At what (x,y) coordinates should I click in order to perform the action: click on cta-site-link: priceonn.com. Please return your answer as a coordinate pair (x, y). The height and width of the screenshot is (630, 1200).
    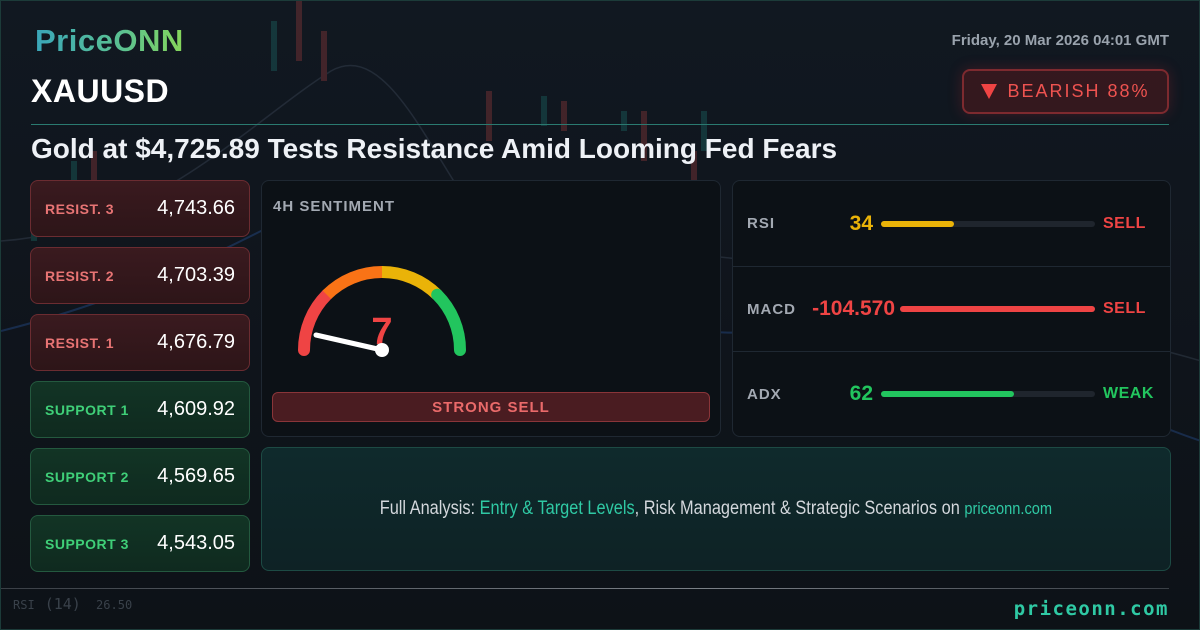
    Looking at the image, I should click on (1008, 508).